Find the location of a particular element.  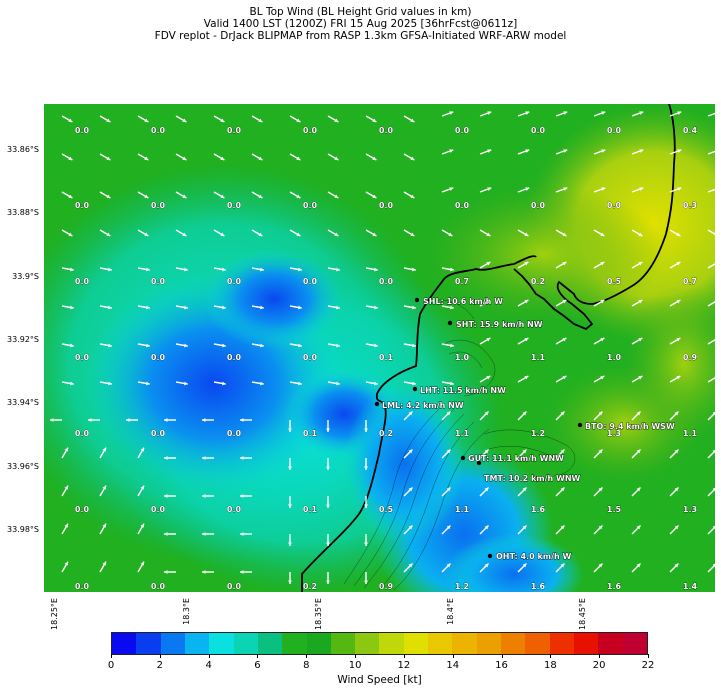

station-dot-sht is located at coordinates (450, 323).